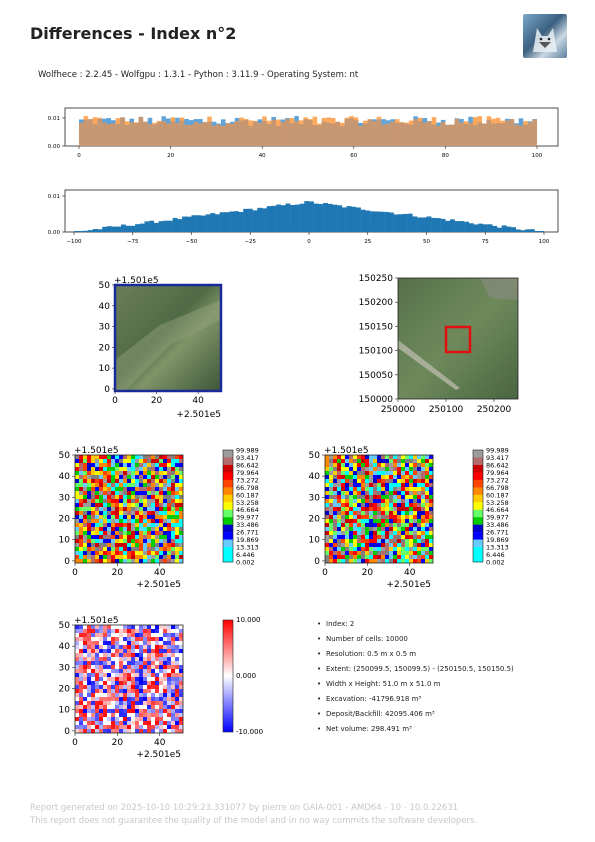 The image size is (595, 842). Describe the element at coordinates (497, 533) in the screenshot. I see `colorbar-label: 26.771` at that location.